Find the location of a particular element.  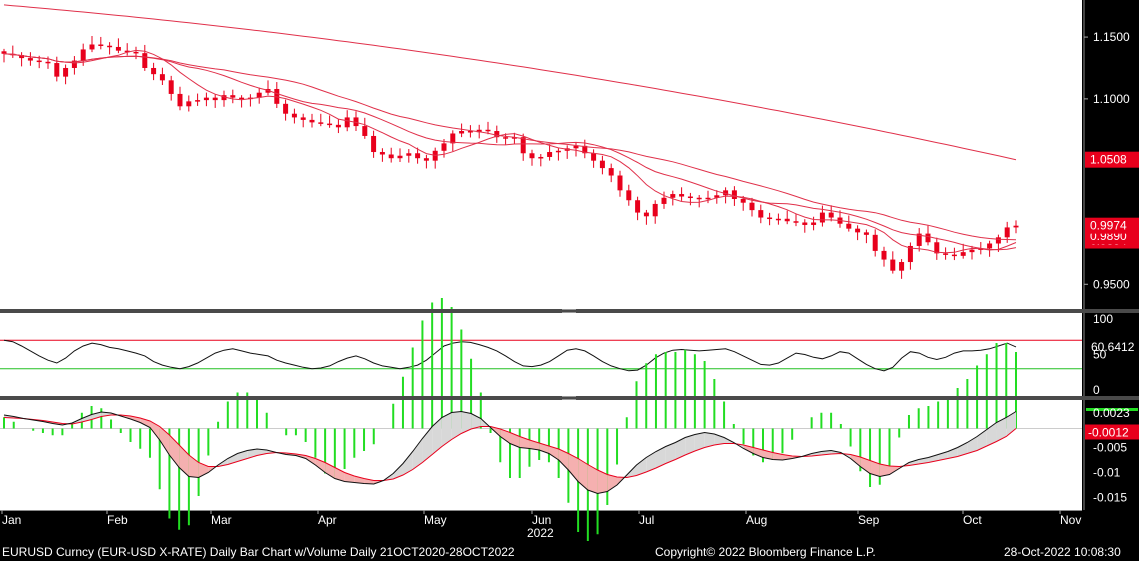

x-tick-label: Mar is located at coordinates (221, 520).